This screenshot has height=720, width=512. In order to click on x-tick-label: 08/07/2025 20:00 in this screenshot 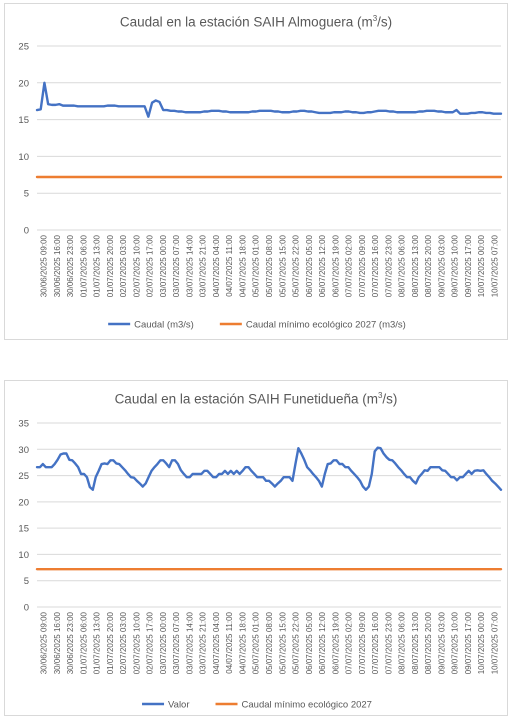, I will do `click(428, 265)`.